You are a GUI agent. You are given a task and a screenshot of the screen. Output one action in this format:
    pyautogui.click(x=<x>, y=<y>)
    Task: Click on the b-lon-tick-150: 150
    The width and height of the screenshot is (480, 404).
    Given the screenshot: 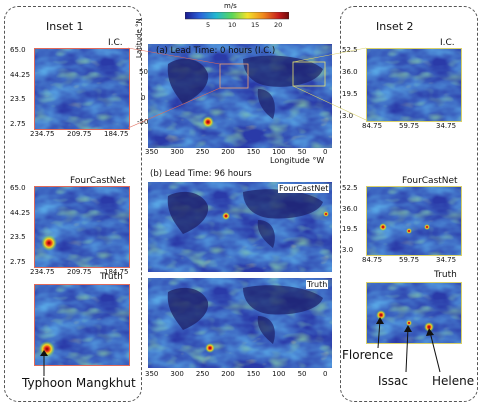 What is the action you would take?
    pyautogui.click(x=253, y=374)
    